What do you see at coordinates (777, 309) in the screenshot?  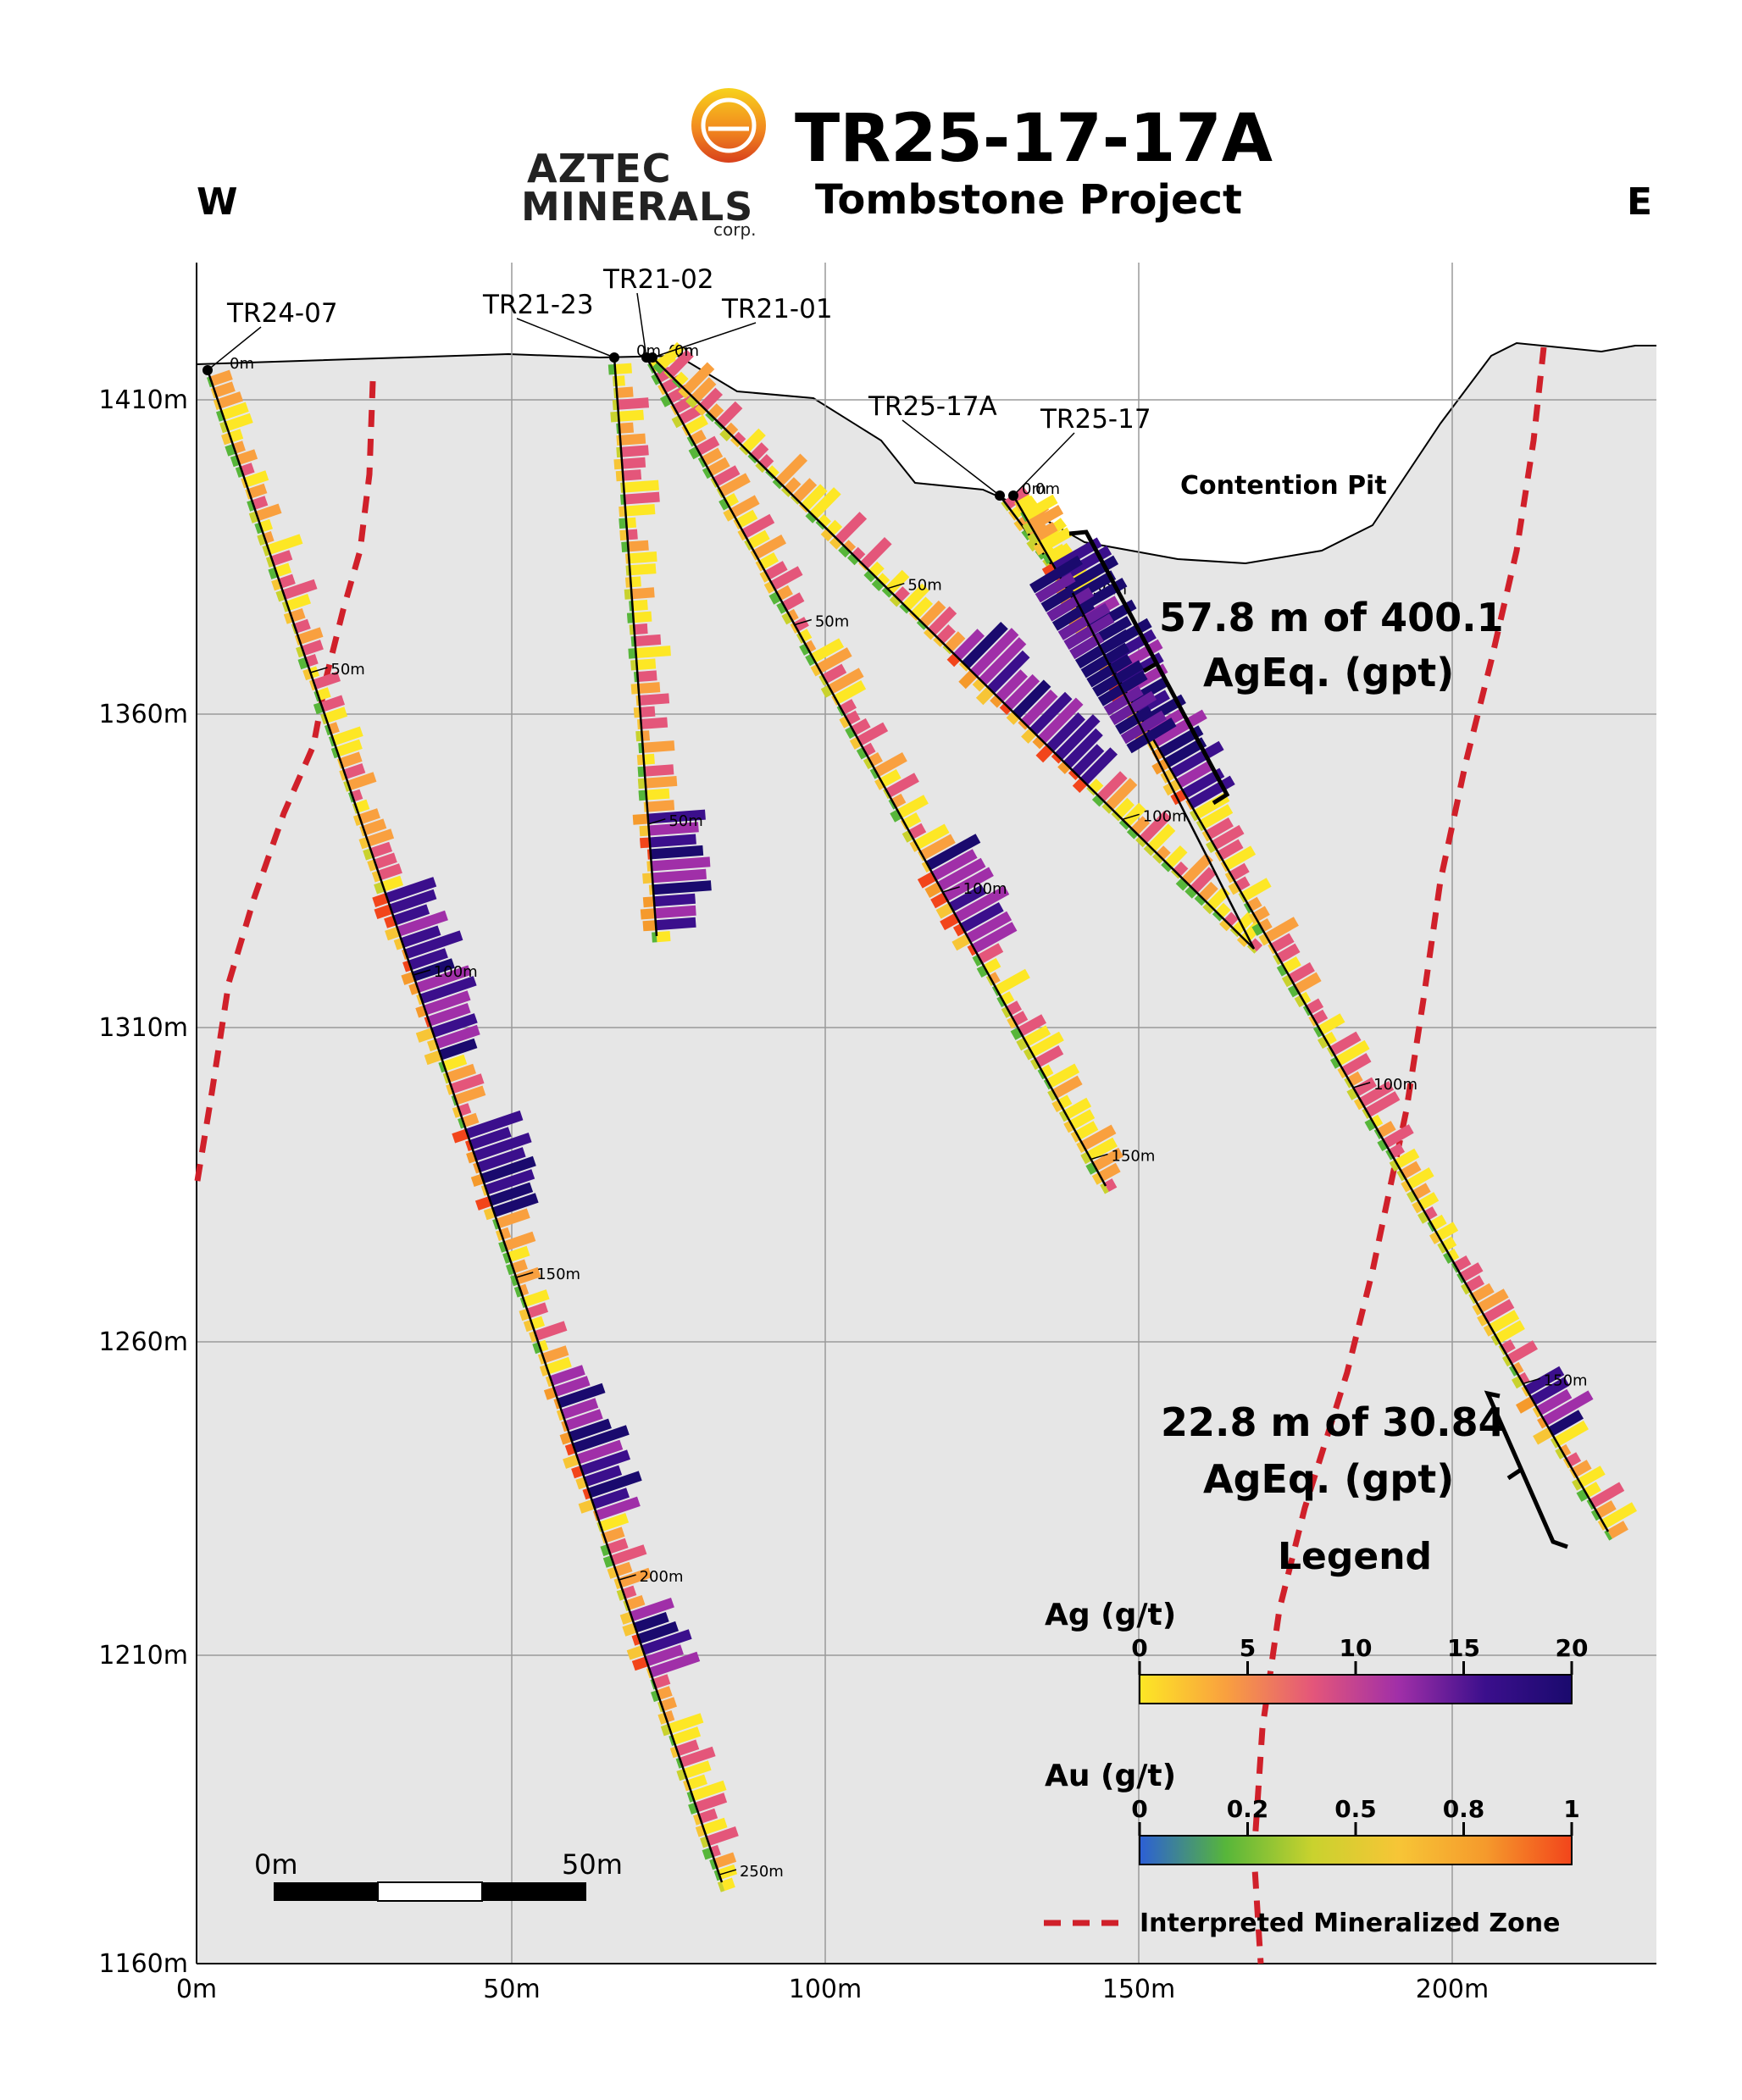 I see `hole-name-label: TR21-01` at bounding box center [777, 309].